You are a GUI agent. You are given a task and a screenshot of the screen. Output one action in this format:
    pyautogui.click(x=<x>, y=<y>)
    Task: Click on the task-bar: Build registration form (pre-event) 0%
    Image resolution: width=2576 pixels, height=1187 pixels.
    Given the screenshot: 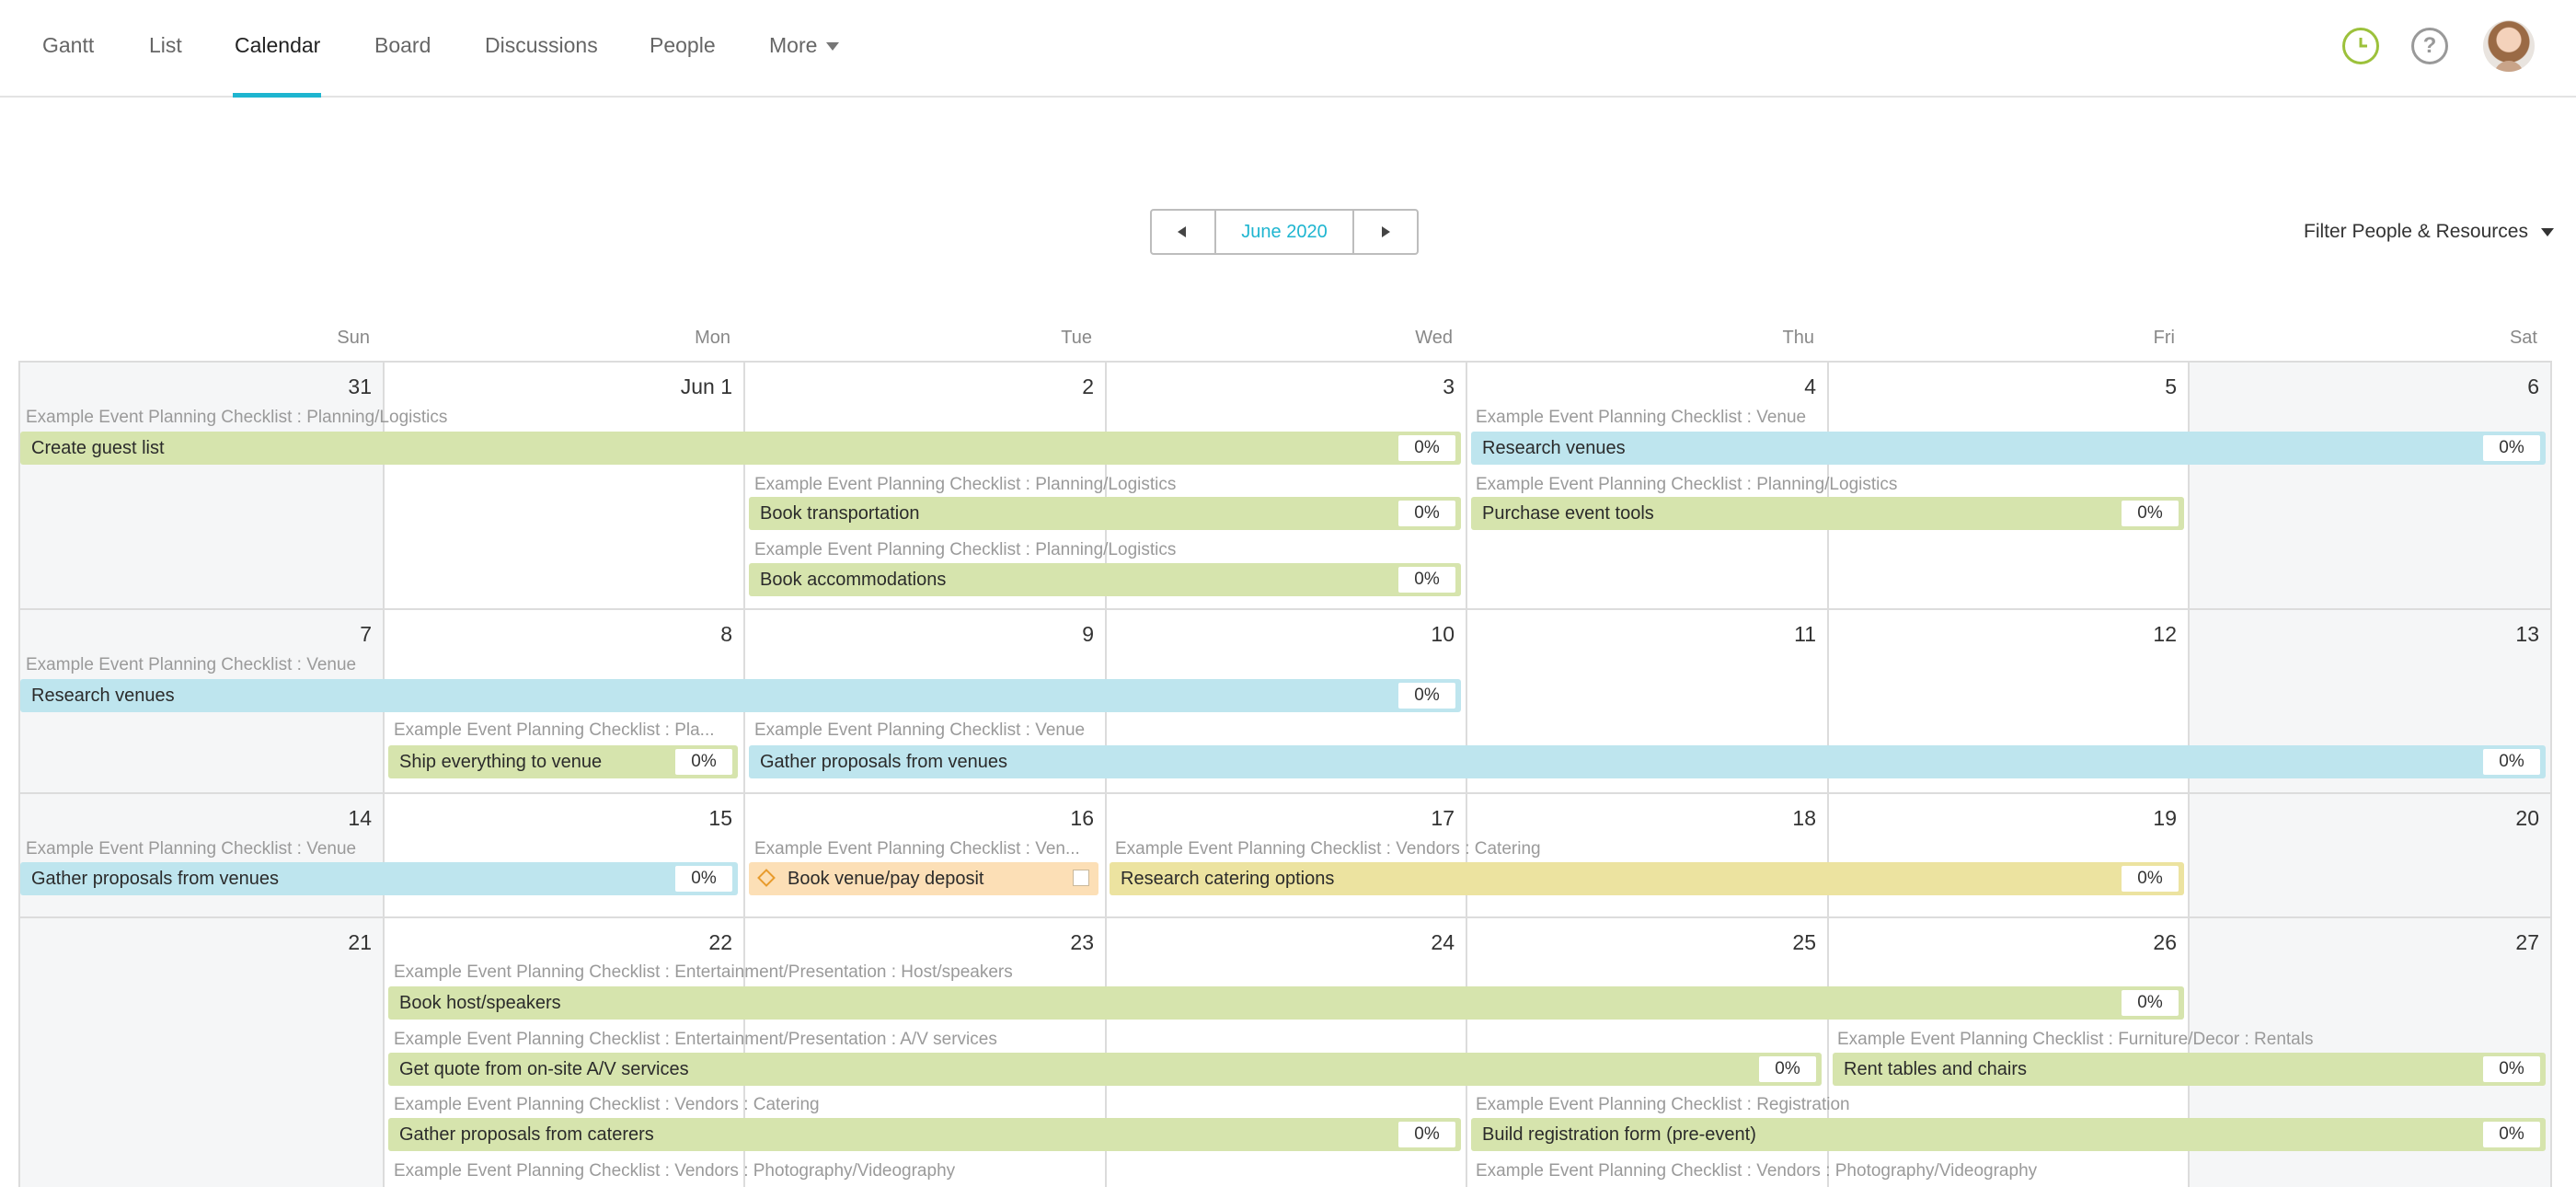 What is the action you would take?
    pyautogui.click(x=2008, y=1134)
    